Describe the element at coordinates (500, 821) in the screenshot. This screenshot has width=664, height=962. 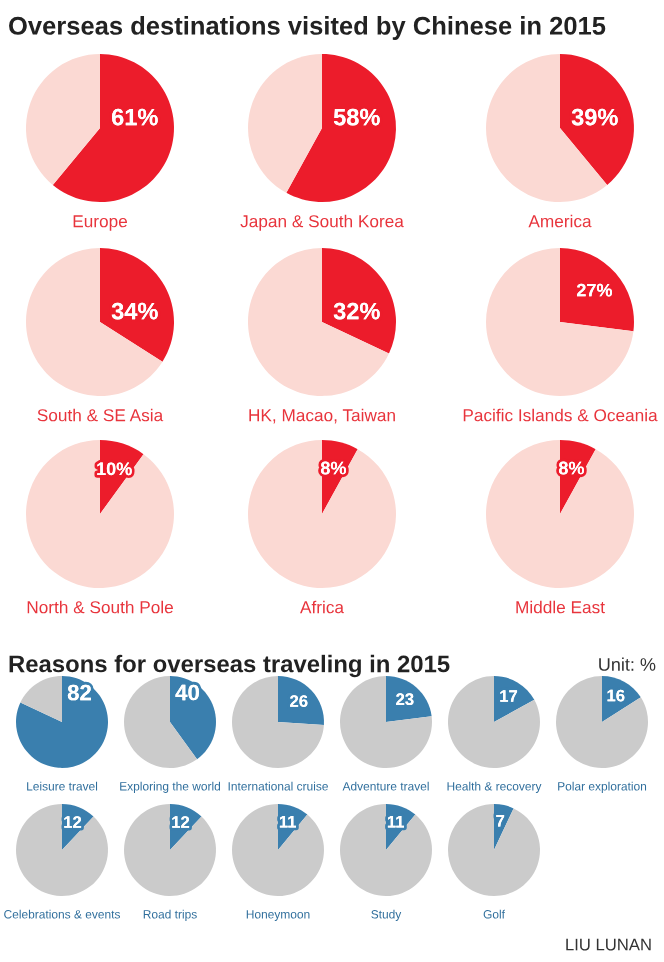
I see `data-label: 7` at that location.